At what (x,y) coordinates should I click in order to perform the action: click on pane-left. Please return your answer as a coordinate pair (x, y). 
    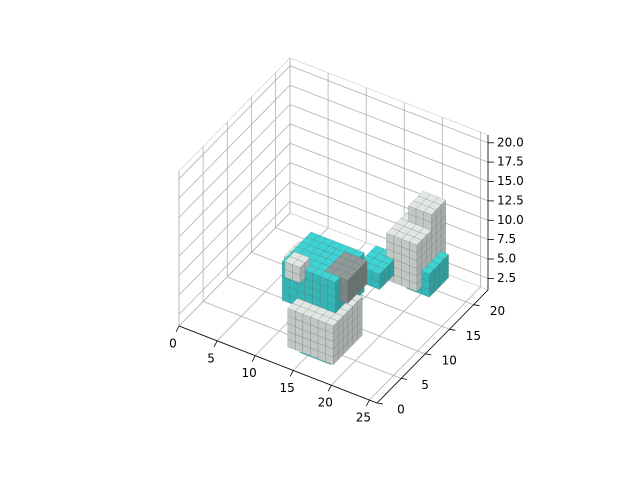
    Looking at the image, I should click on (234, 192).